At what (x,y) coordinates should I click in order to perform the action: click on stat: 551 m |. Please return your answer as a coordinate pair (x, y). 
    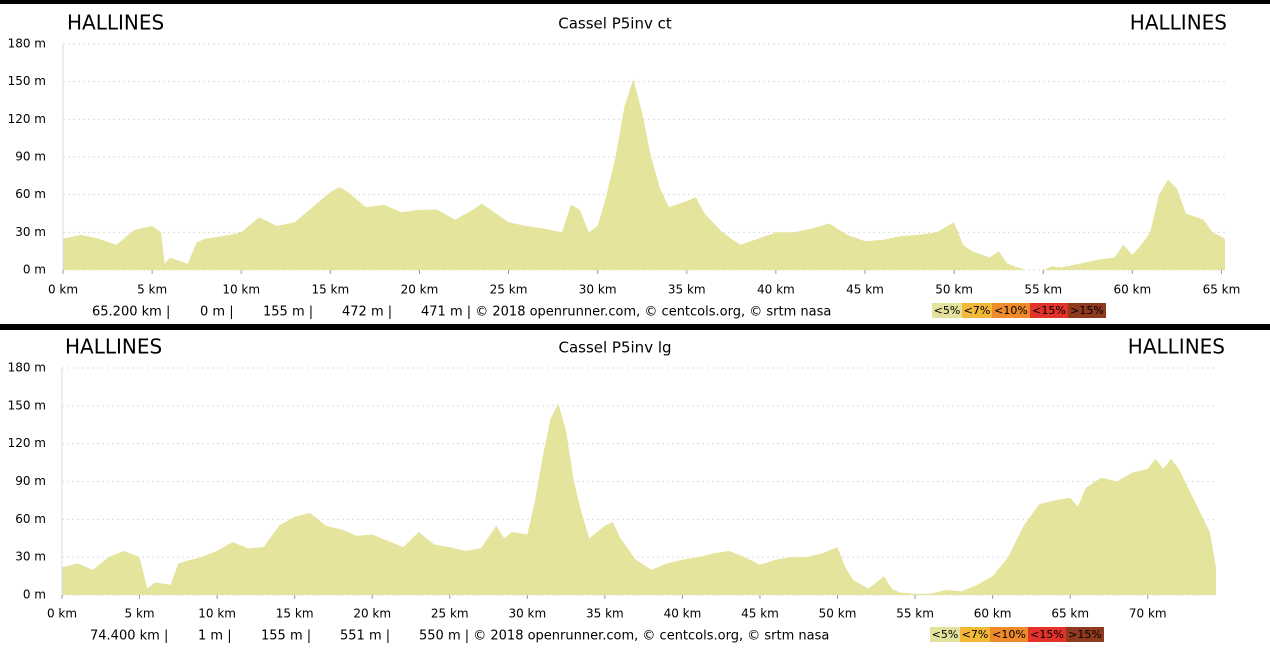
    Looking at the image, I should click on (365, 636).